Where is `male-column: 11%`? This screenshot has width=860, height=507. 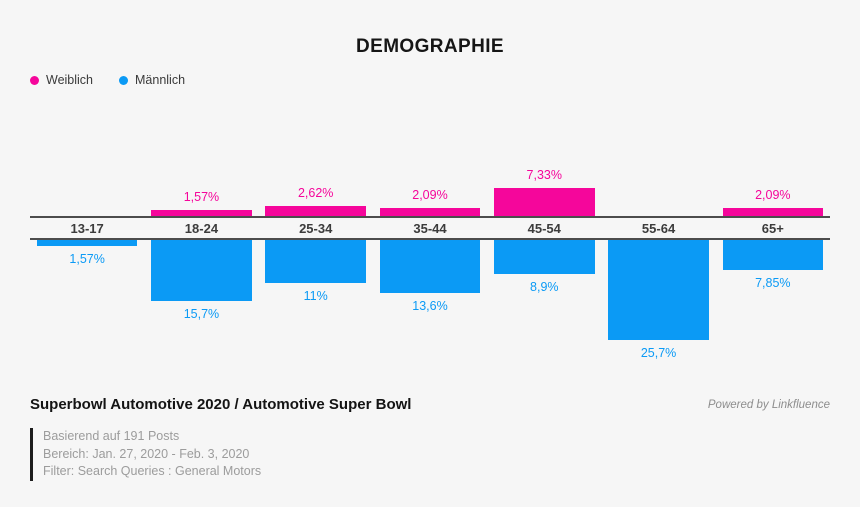
male-column: 11% is located at coordinates (316, 314).